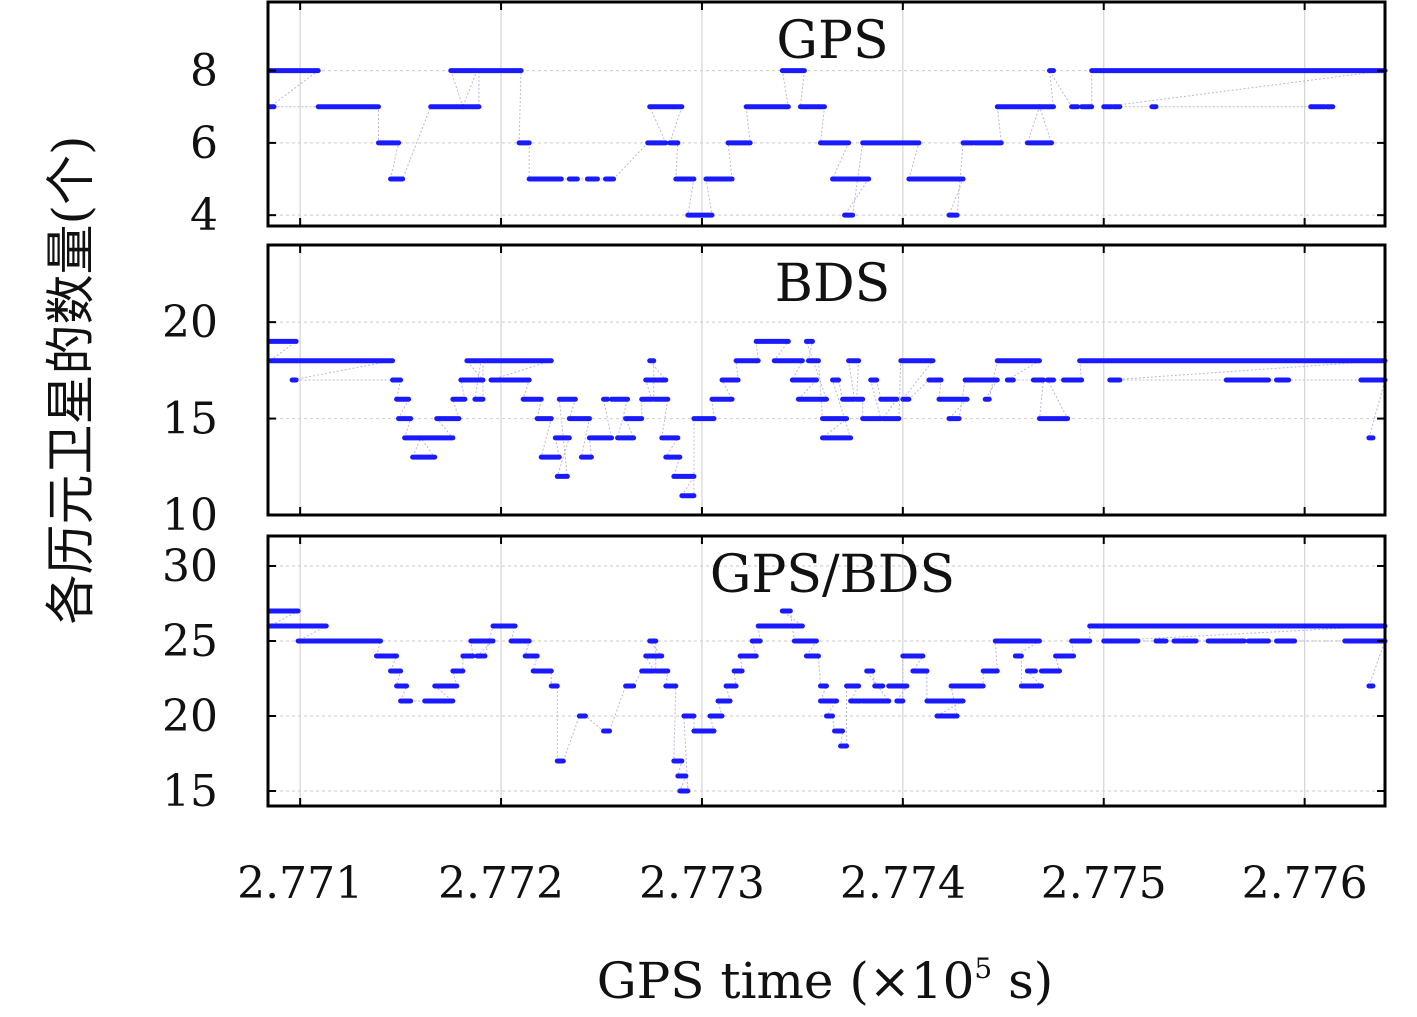 Image resolution: width=1417 pixels, height=1017 pixels. What do you see at coordinates (1104, 883) in the screenshot?
I see `x-tick-label: 2.775` at bounding box center [1104, 883].